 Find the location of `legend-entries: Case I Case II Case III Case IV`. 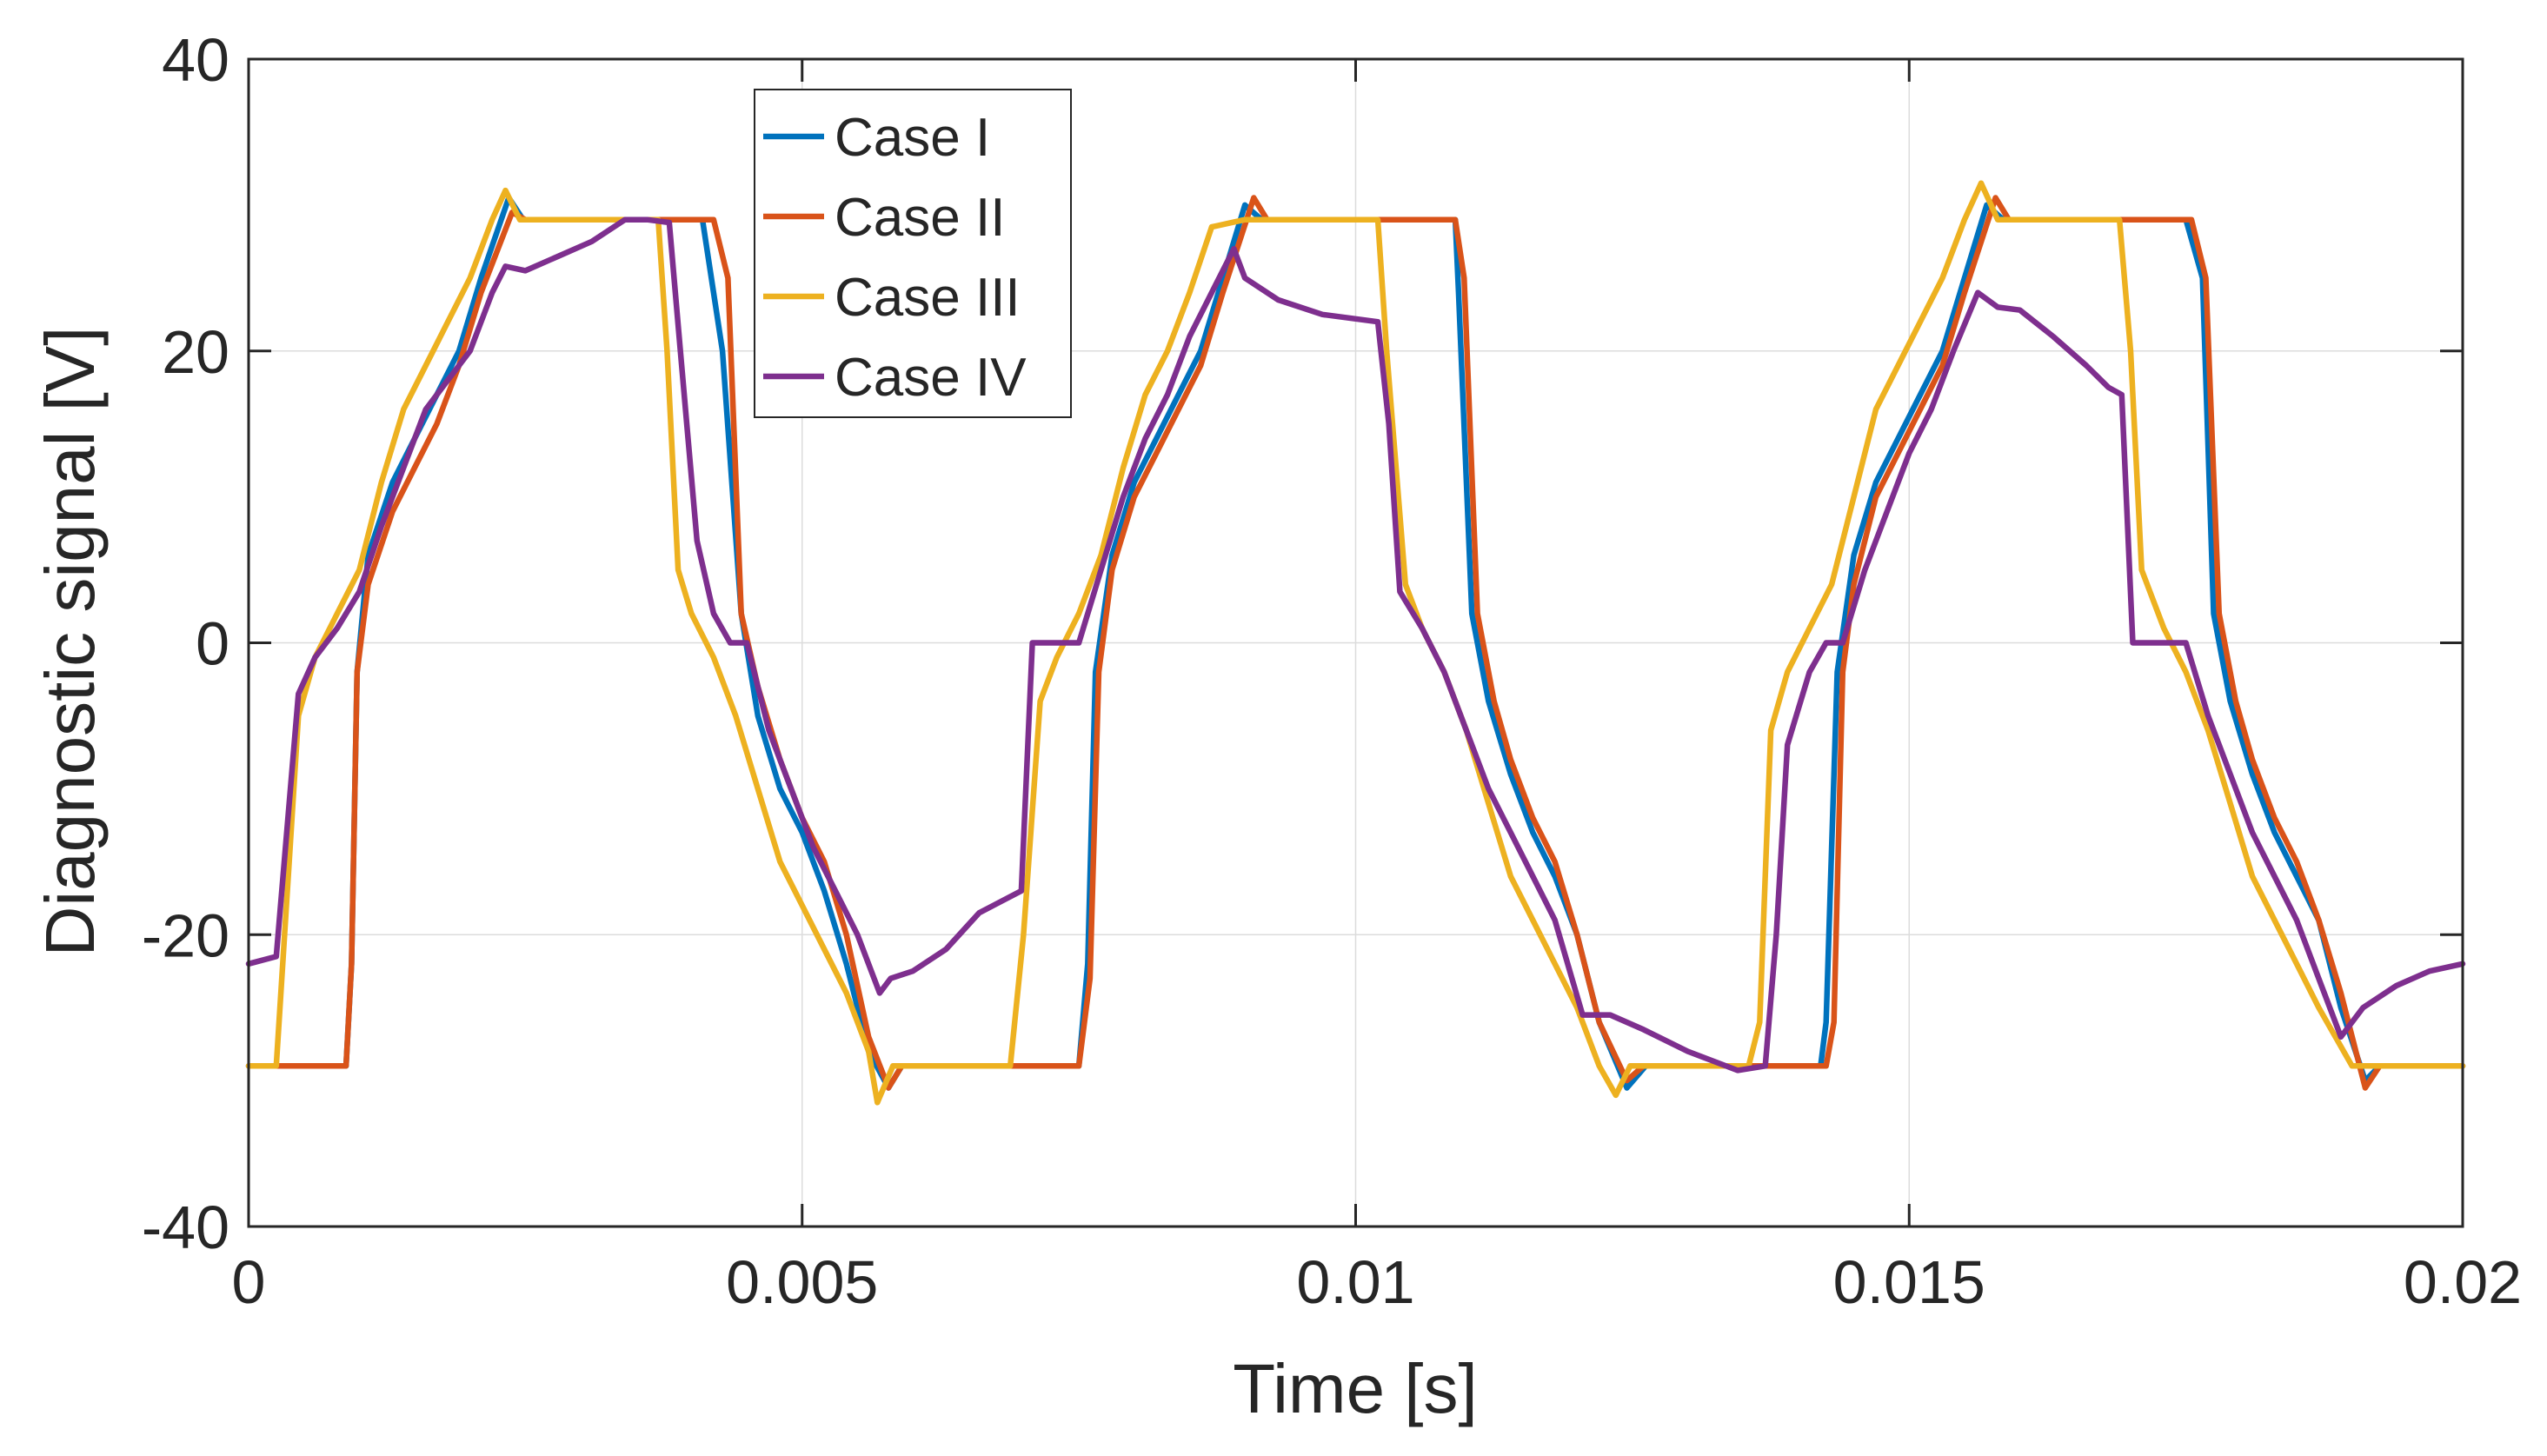

legend-entries: Case I Case II Case III Case IV is located at coordinates (895, 258).